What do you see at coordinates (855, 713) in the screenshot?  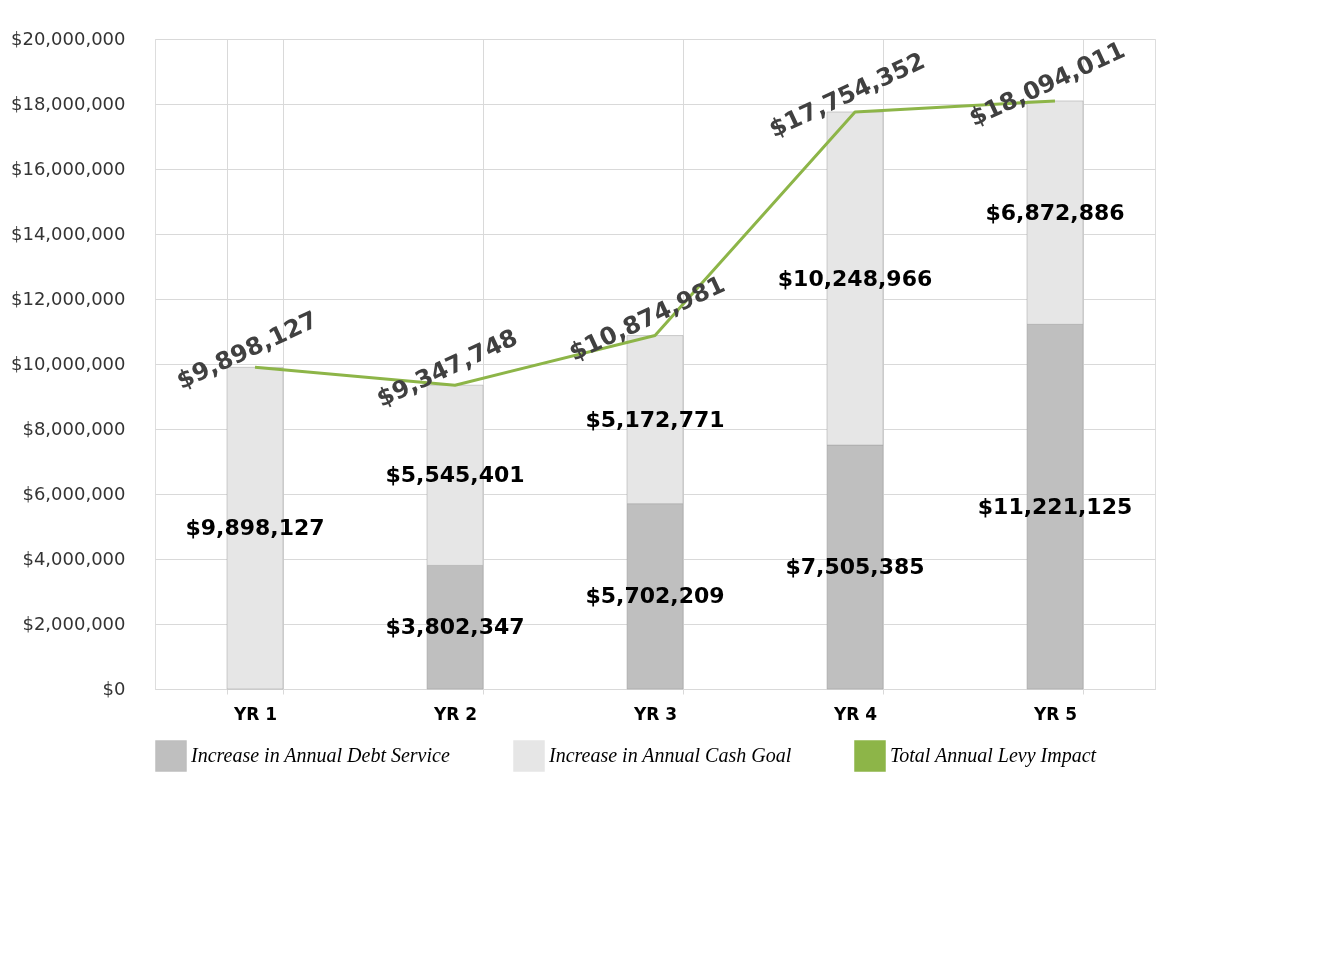 I see `x-tick-label: YR 4` at bounding box center [855, 713].